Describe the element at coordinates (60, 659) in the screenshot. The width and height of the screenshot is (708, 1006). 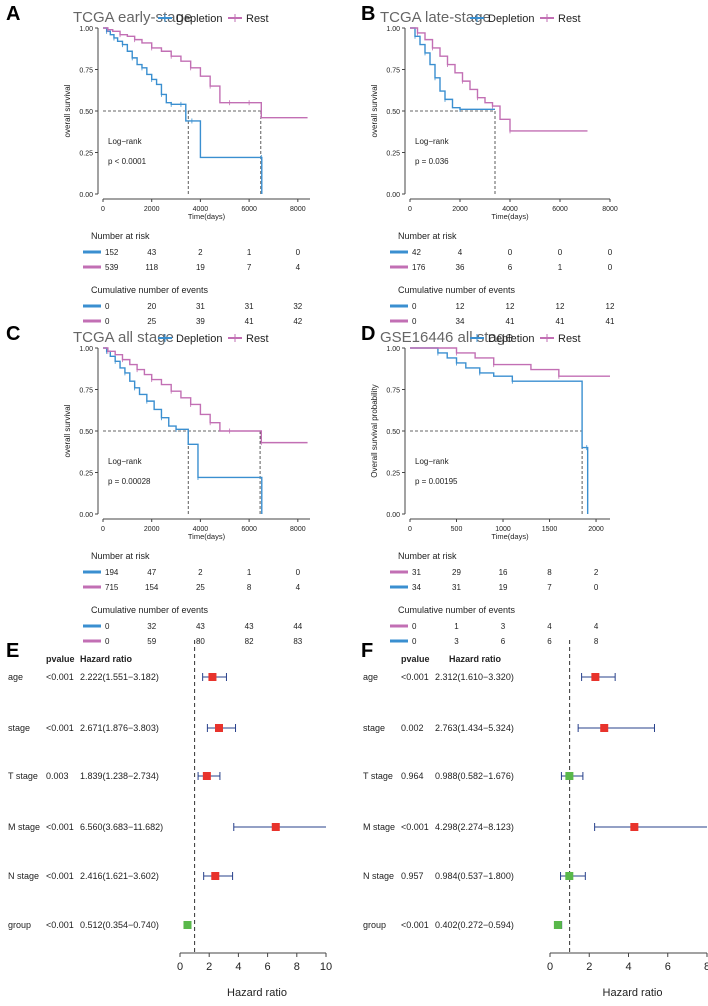
I see `column-header-pvalue: pvalue` at that location.